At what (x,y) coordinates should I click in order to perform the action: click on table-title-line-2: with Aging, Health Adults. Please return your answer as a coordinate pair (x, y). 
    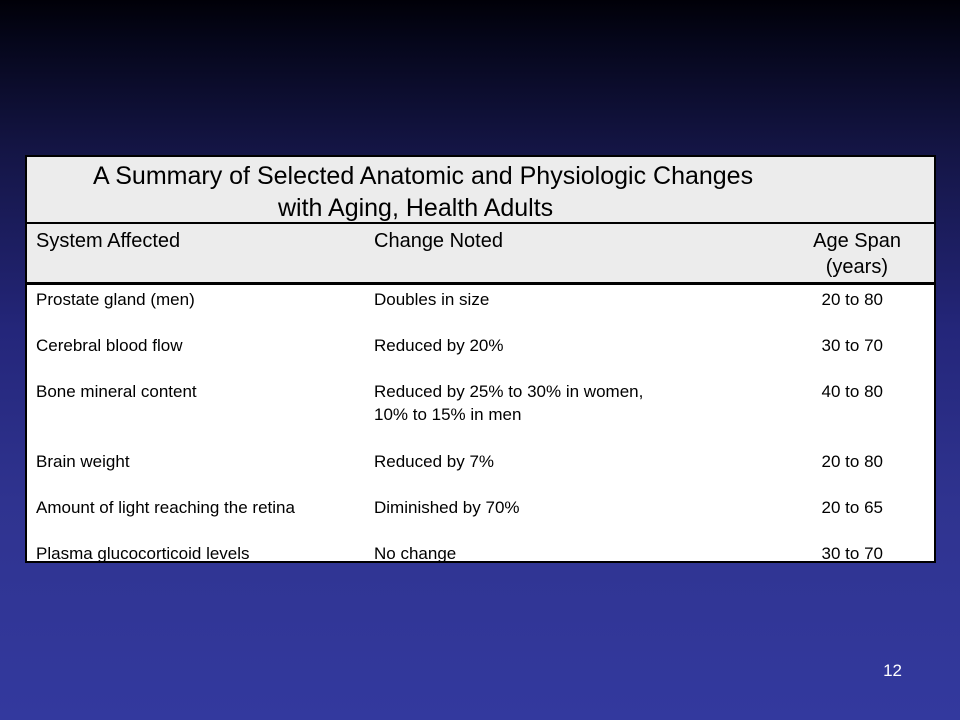
    Looking at the image, I should click on (416, 208).